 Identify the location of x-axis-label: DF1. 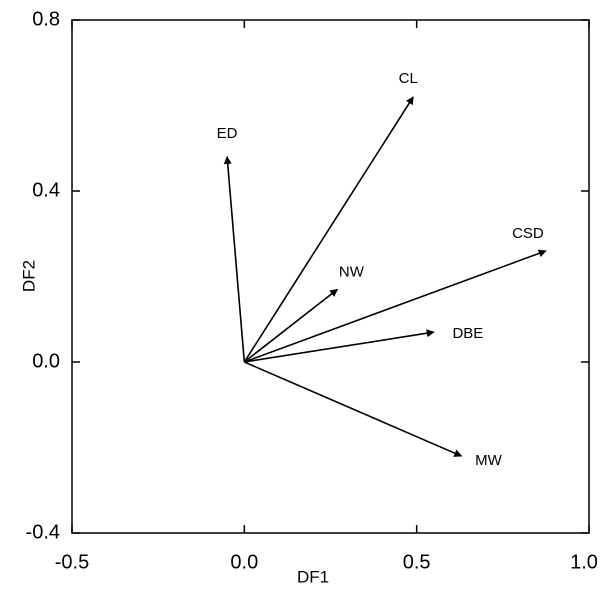
(313, 576).